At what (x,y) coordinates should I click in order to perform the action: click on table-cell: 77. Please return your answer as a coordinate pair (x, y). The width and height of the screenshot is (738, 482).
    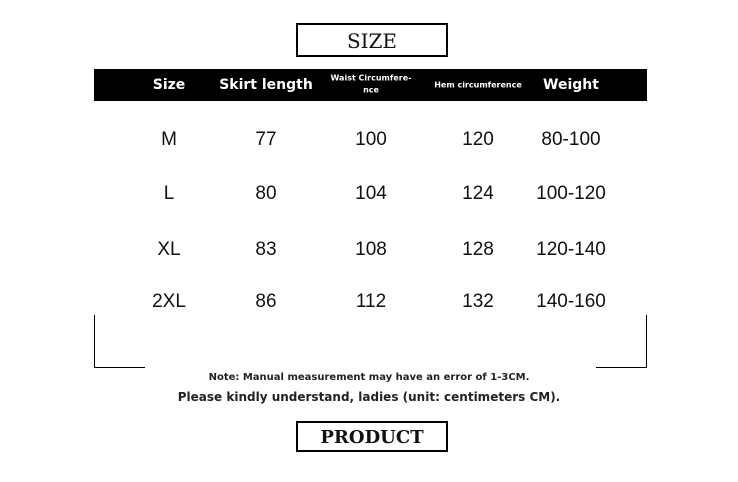
    Looking at the image, I should click on (266, 139).